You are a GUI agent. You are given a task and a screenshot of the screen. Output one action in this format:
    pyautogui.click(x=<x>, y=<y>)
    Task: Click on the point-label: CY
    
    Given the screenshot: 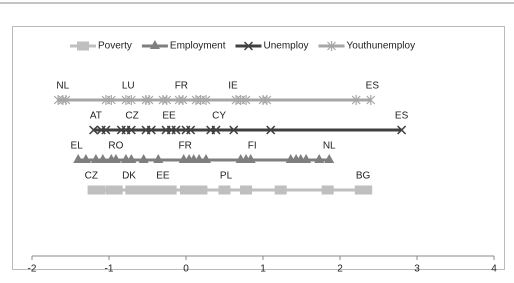 What is the action you would take?
    pyautogui.click(x=219, y=116)
    